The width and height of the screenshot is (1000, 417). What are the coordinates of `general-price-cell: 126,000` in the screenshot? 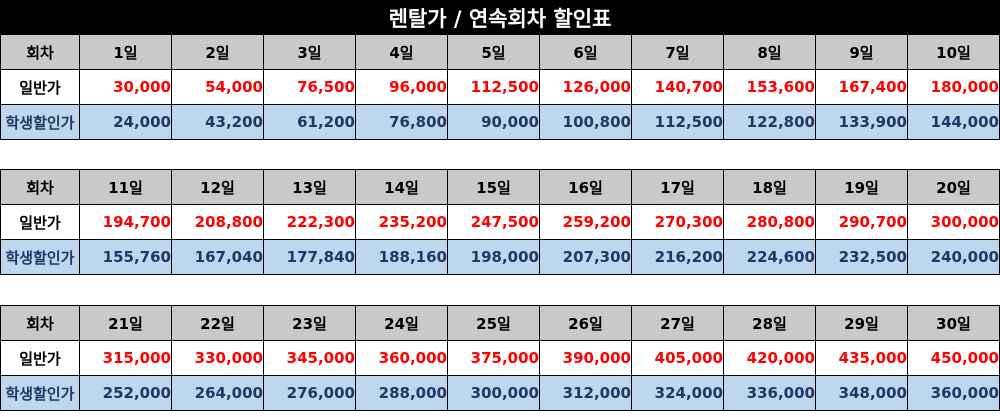 It's located at (585, 87).